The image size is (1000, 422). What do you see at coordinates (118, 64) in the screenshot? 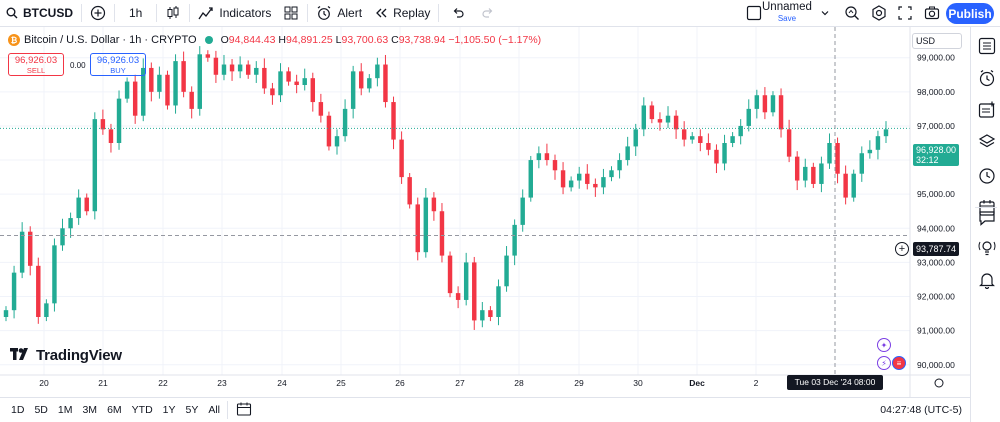
I see `buy-button: 96,926.03 BUY` at bounding box center [118, 64].